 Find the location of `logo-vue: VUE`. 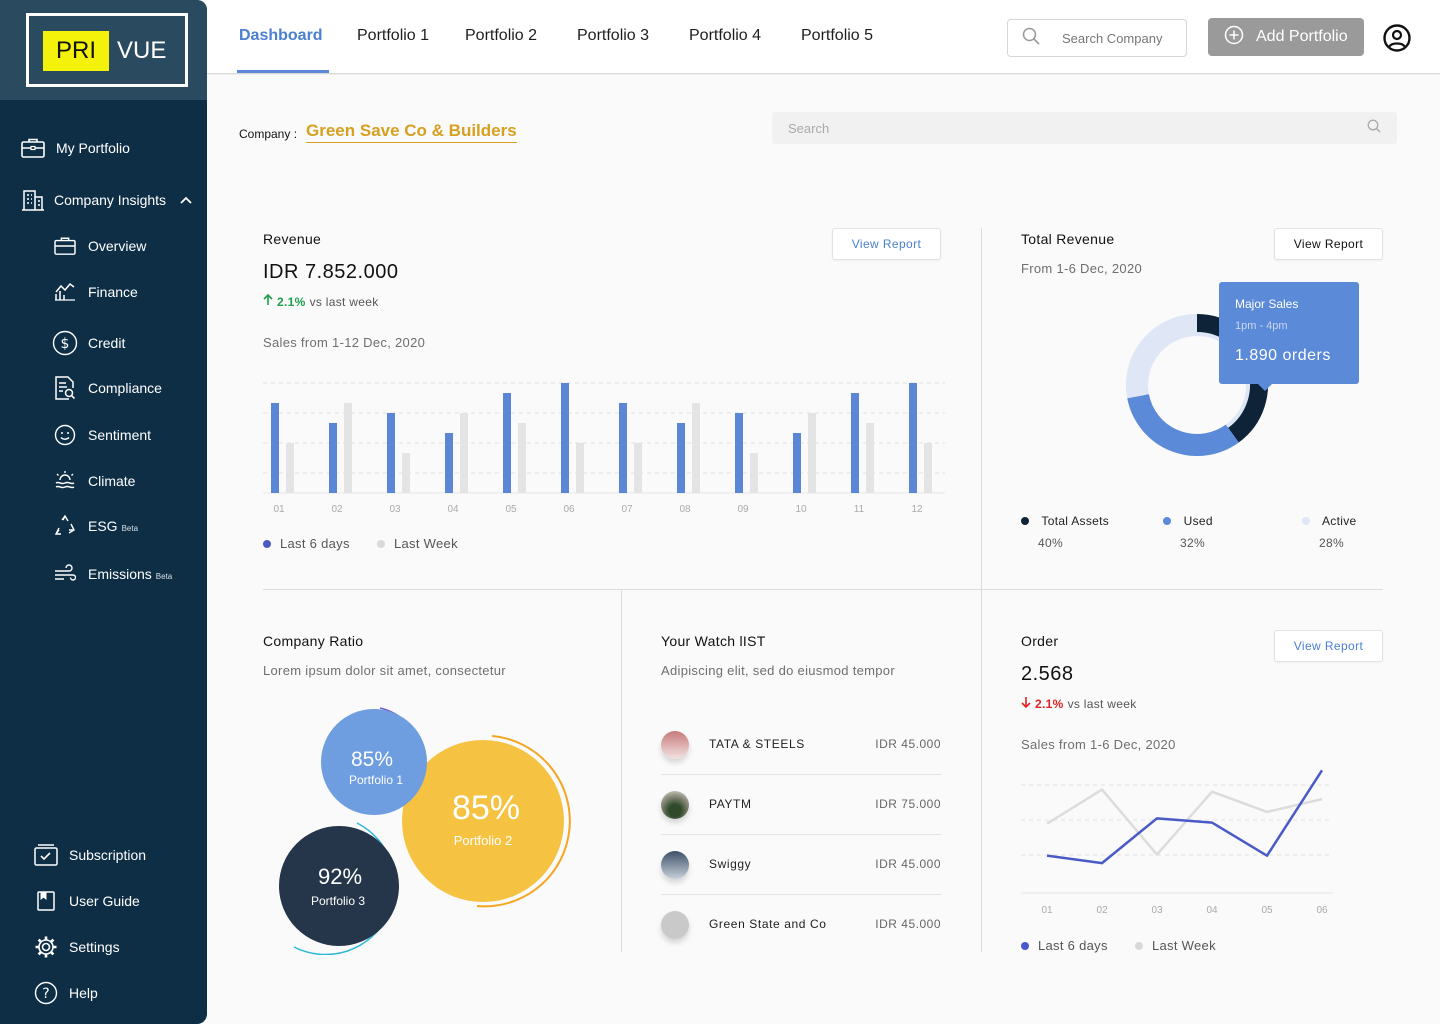

logo-vue: VUE is located at coordinates (142, 50).